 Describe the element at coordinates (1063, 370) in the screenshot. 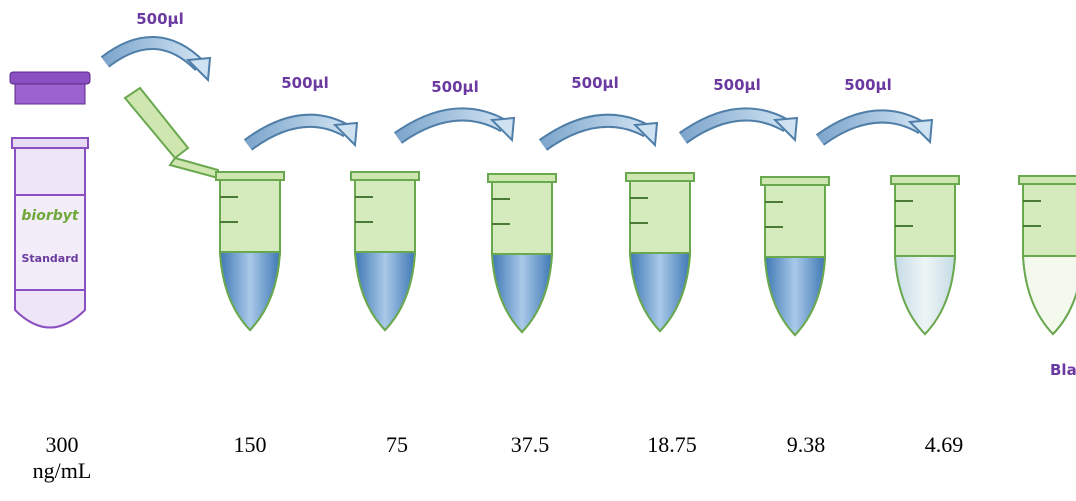

I see `blank-label: Blank` at that location.